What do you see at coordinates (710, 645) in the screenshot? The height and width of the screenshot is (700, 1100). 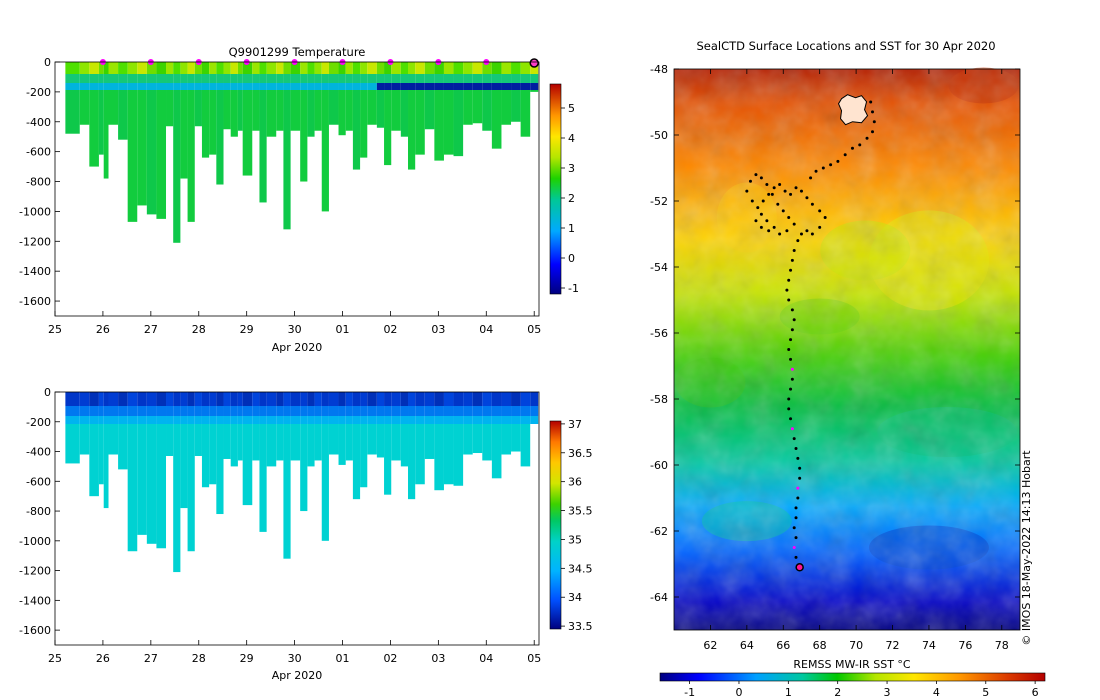 I see `lon-tick-label: 62` at bounding box center [710, 645].